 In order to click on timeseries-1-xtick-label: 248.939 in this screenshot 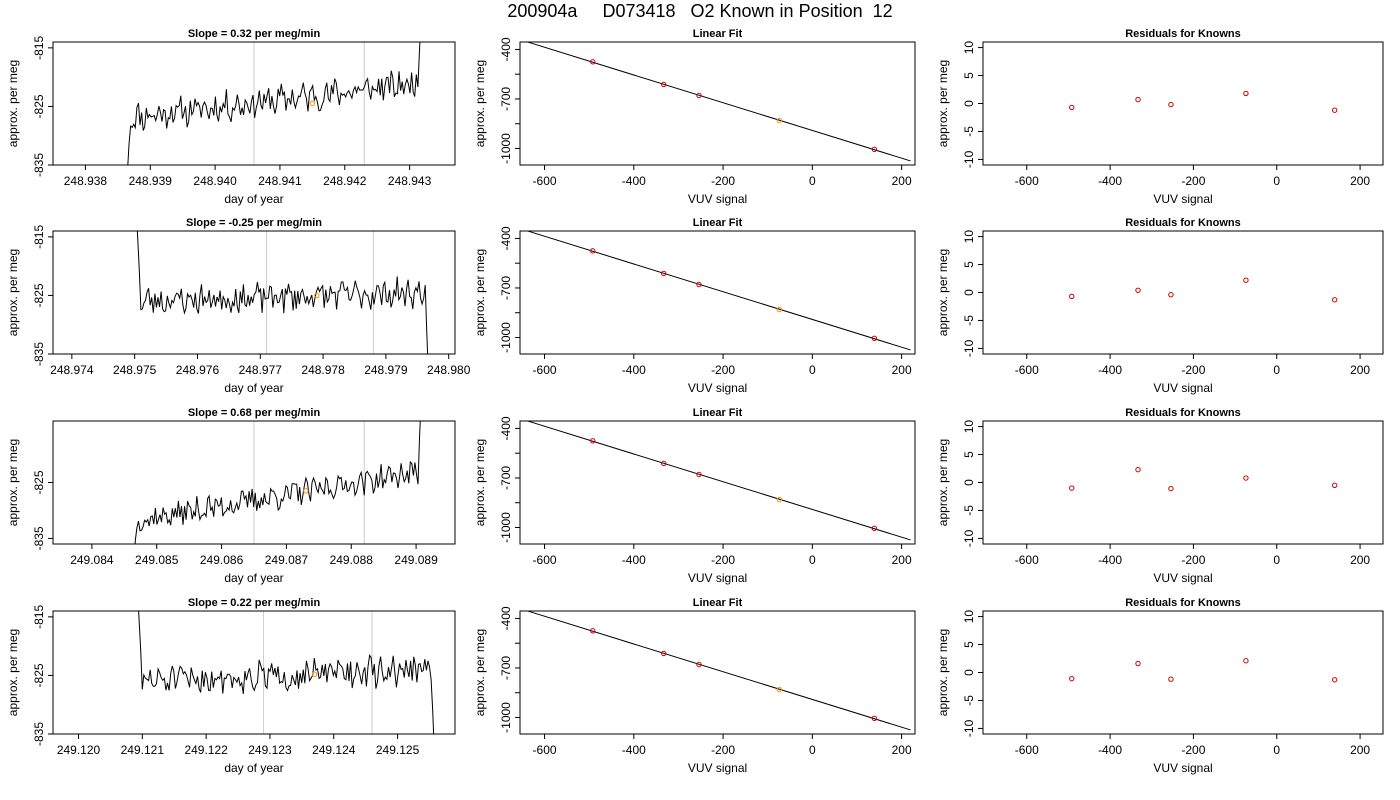, I will do `click(151, 181)`.